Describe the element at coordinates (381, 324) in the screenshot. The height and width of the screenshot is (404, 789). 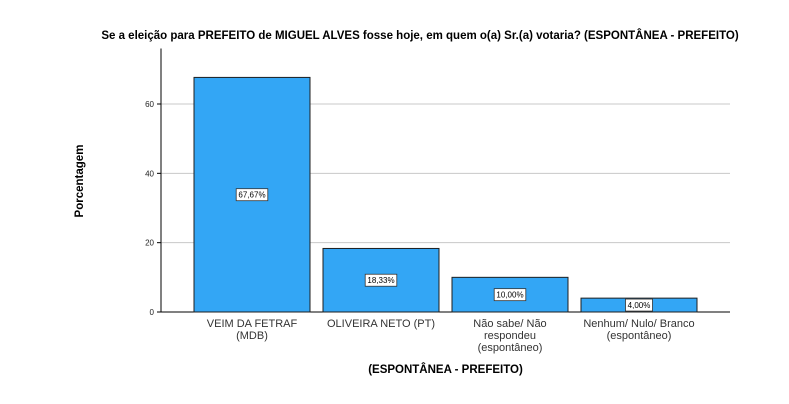
I see `x-tick-label: OLIVEIRA NETO (PT)` at that location.